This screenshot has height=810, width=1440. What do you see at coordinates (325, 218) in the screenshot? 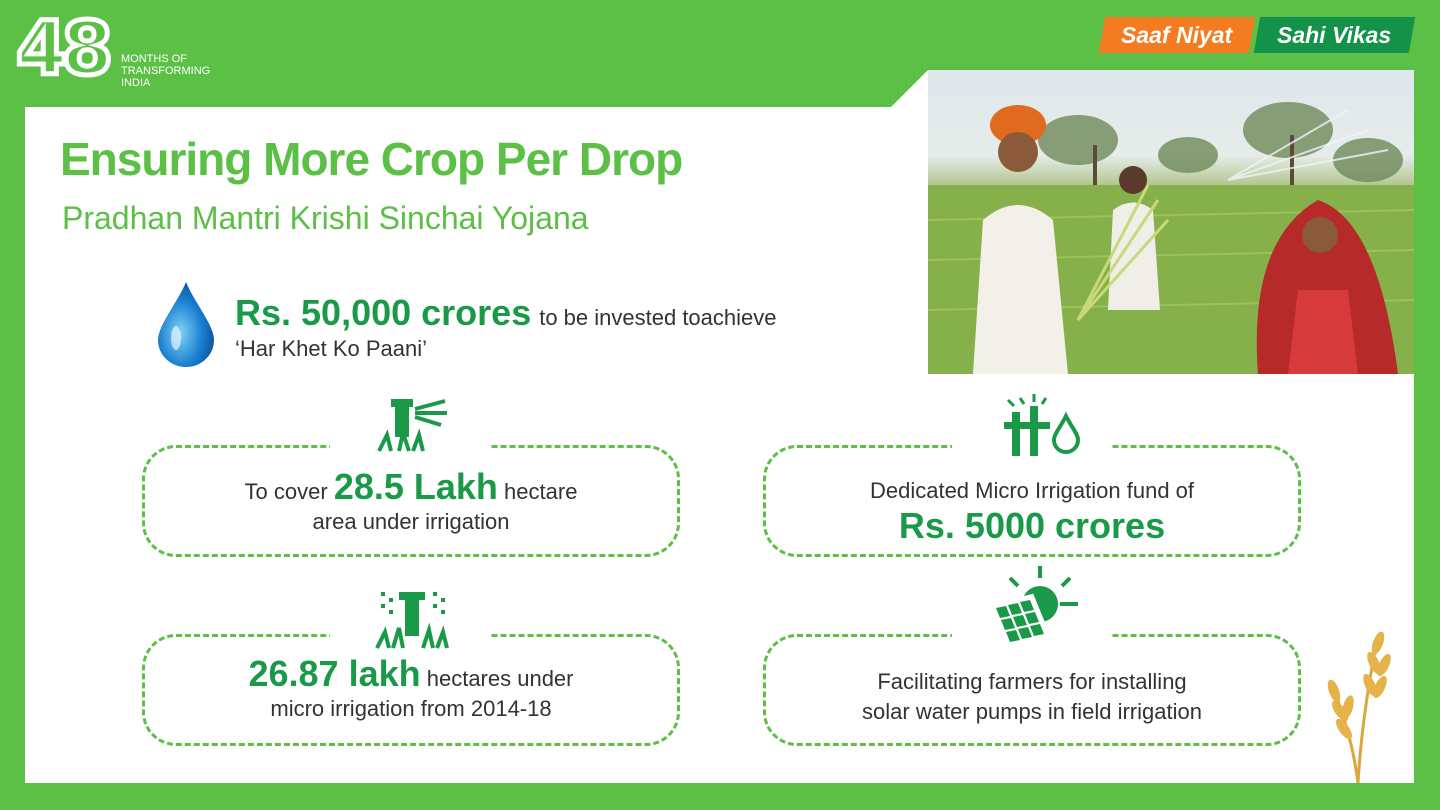
I see `page-subtitle: Pradhan Mantri Krishi Sinchai Yojana` at bounding box center [325, 218].